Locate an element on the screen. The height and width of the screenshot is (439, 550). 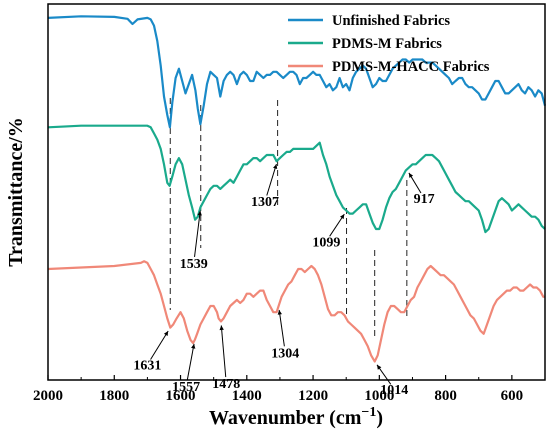
x-tick-label-1800: 1800 is located at coordinates (114, 396).